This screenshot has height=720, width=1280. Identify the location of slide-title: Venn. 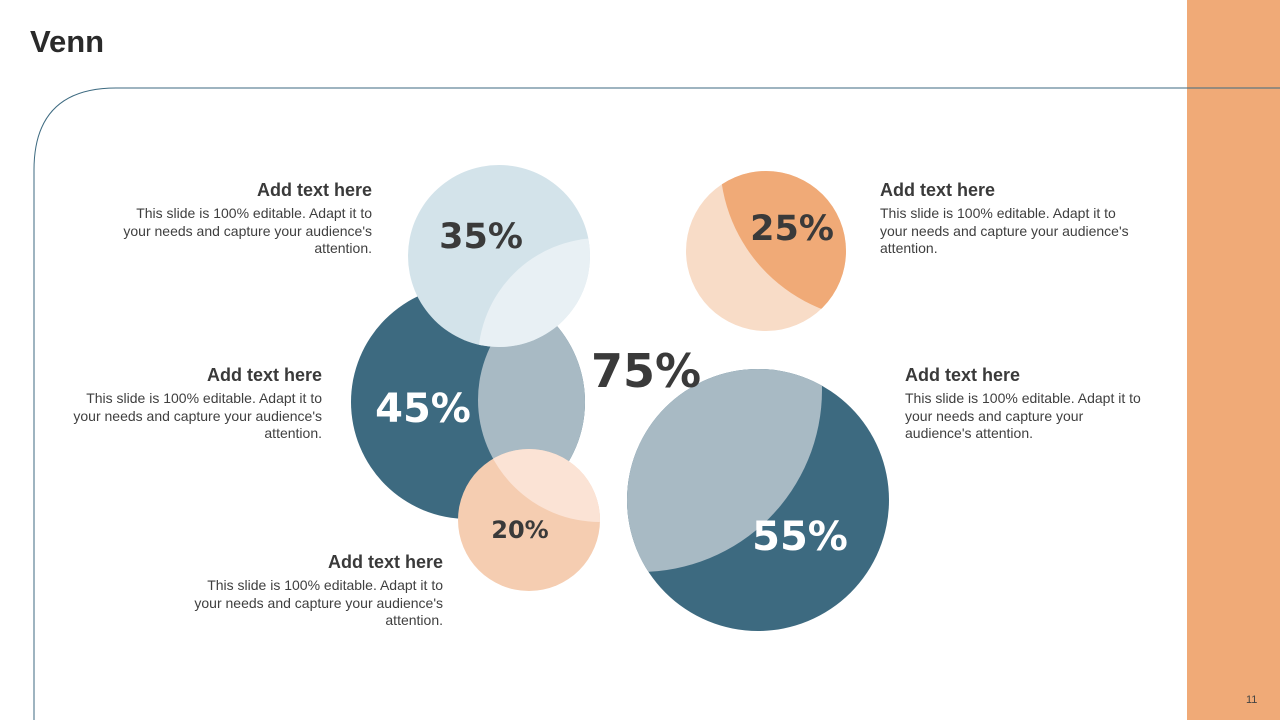
(67, 41).